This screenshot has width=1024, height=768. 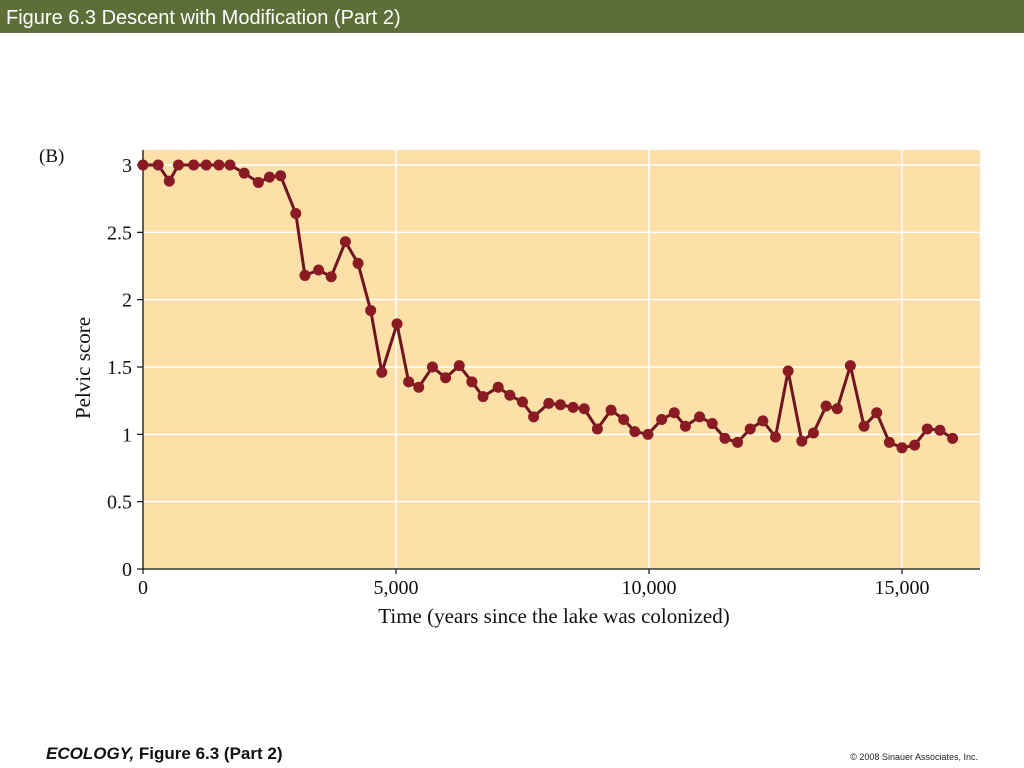 What do you see at coordinates (127, 570) in the screenshot?
I see `y-tick-label: 0` at bounding box center [127, 570].